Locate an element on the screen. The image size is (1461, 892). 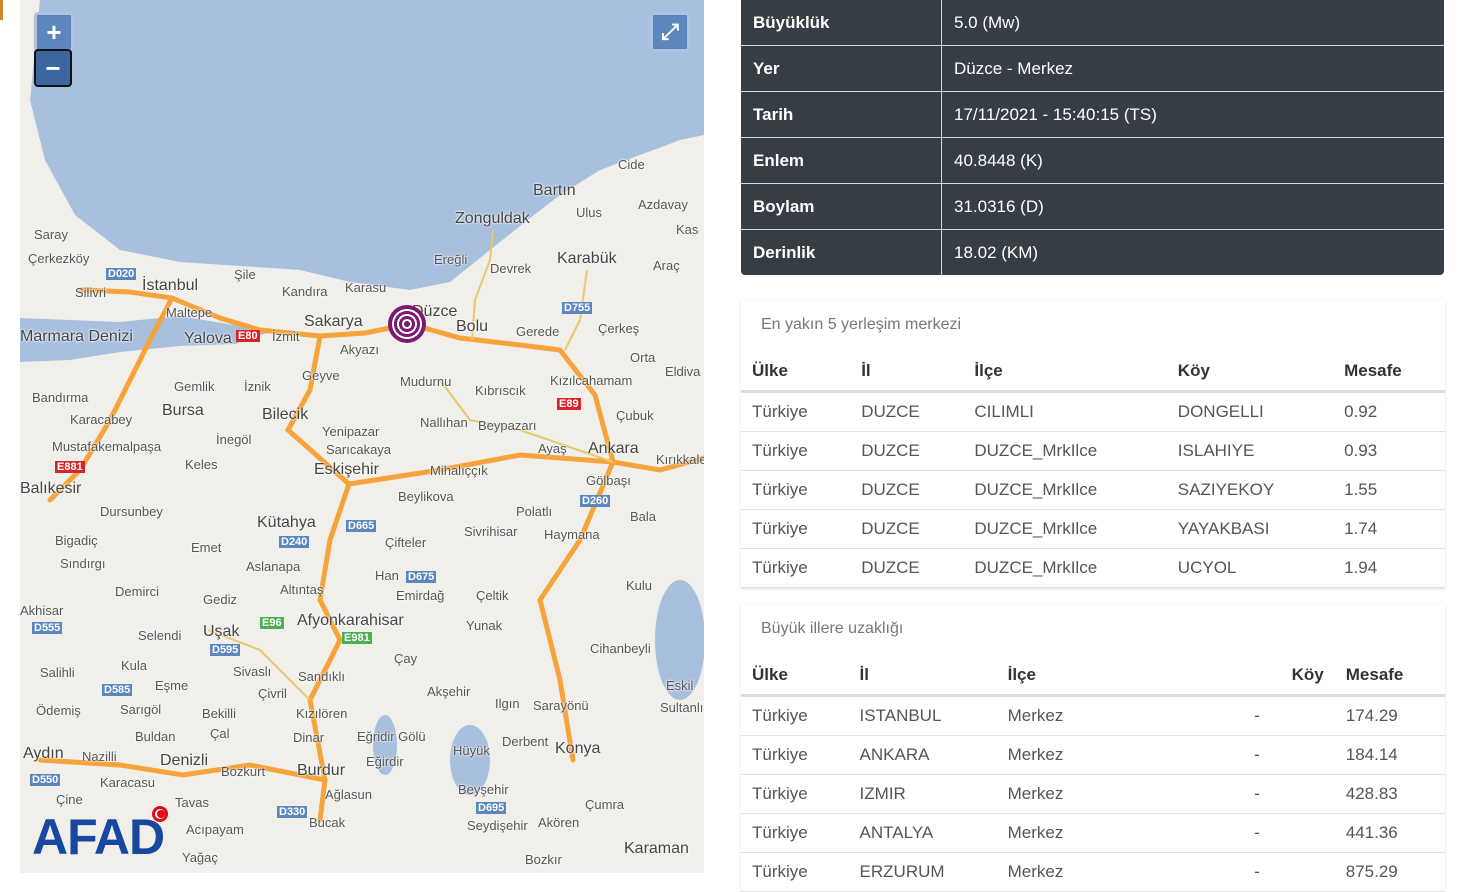
turkish-flag-icon is located at coordinates (160, 814).